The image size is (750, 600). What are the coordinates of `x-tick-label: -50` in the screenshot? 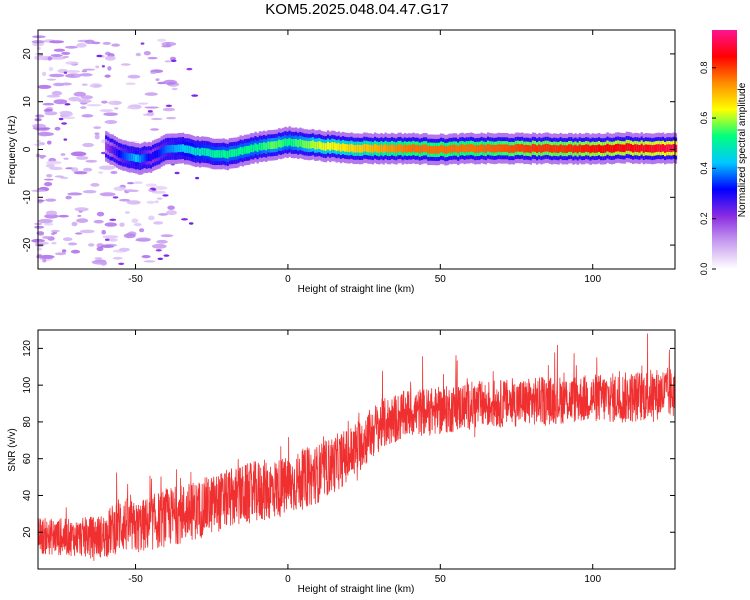 It's located at (135, 579).